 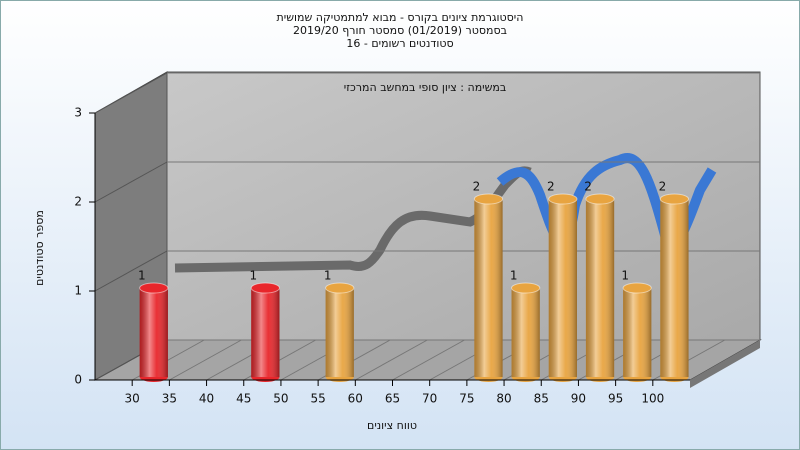 I want to click on x-tick-label: 70, so click(x=429, y=399).